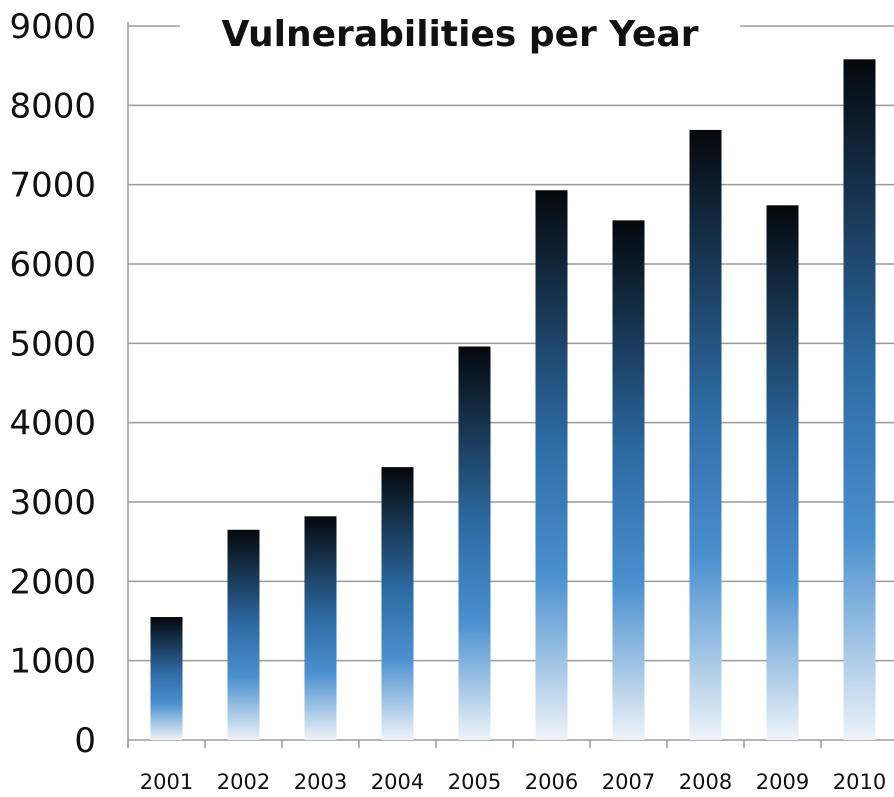 This screenshot has height=797, width=894. Describe the element at coordinates (52, 582) in the screenshot. I see `y-tick-label: 2000` at that location.